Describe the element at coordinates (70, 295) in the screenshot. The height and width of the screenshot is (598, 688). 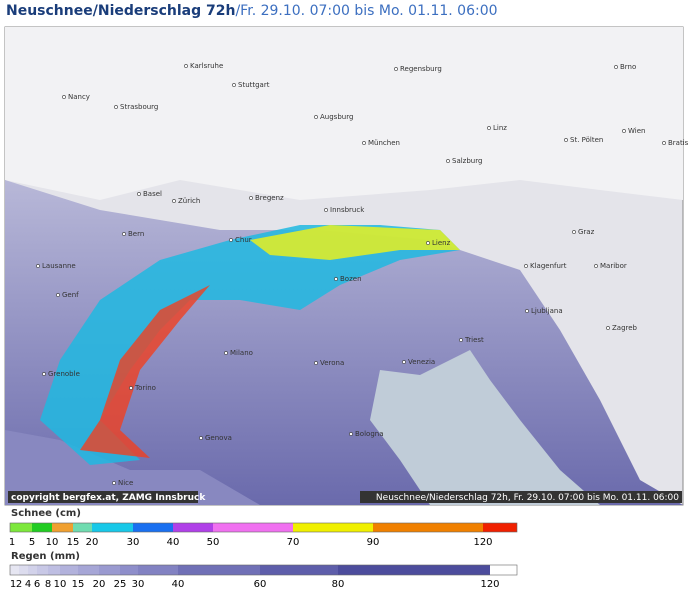
I see `city-label: Genf` at that location.